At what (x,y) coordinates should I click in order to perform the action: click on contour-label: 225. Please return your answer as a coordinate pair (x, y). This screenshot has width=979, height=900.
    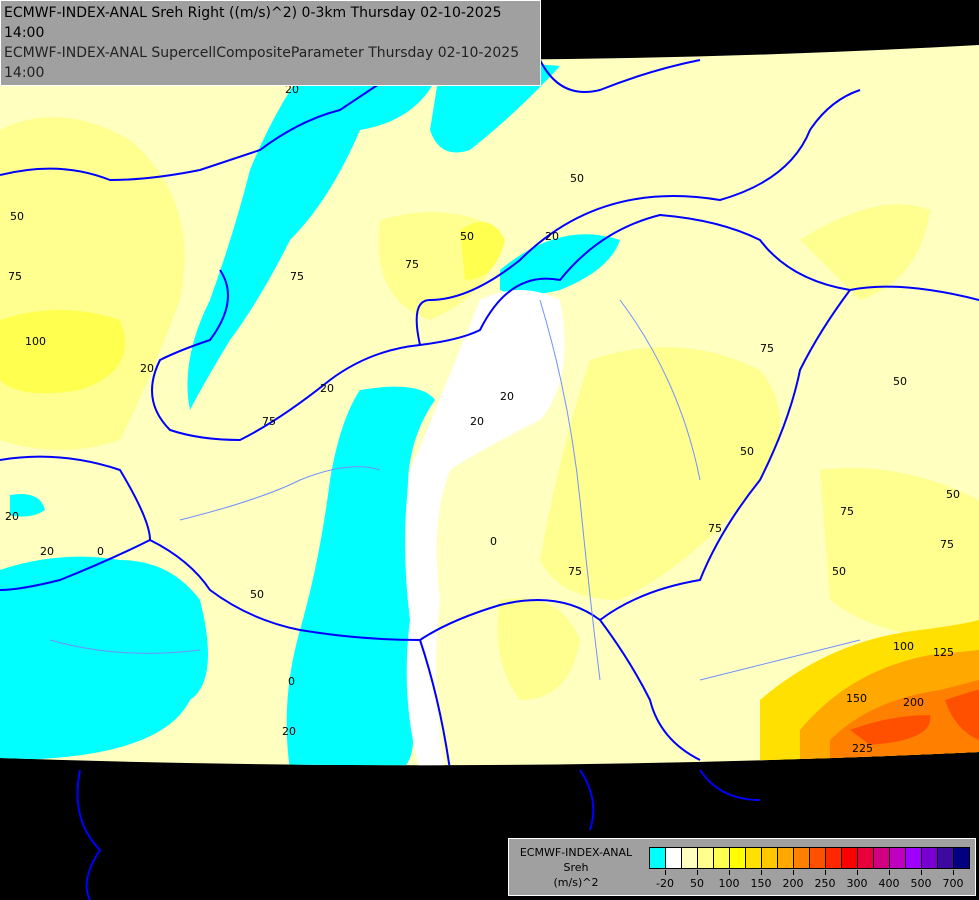
    Looking at the image, I should click on (862, 748).